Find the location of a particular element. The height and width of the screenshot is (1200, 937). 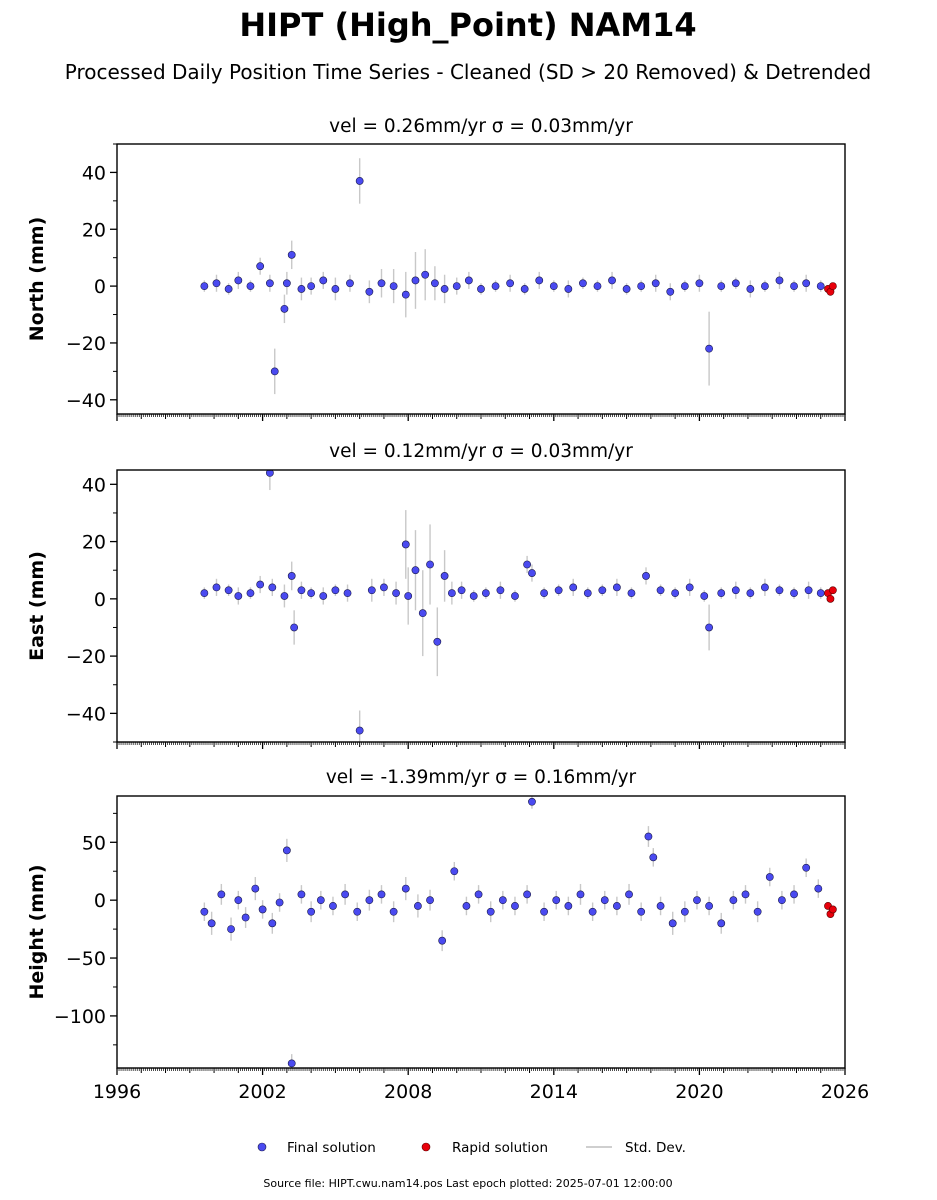

x-tick-label: 1996 is located at coordinates (117, 1092).